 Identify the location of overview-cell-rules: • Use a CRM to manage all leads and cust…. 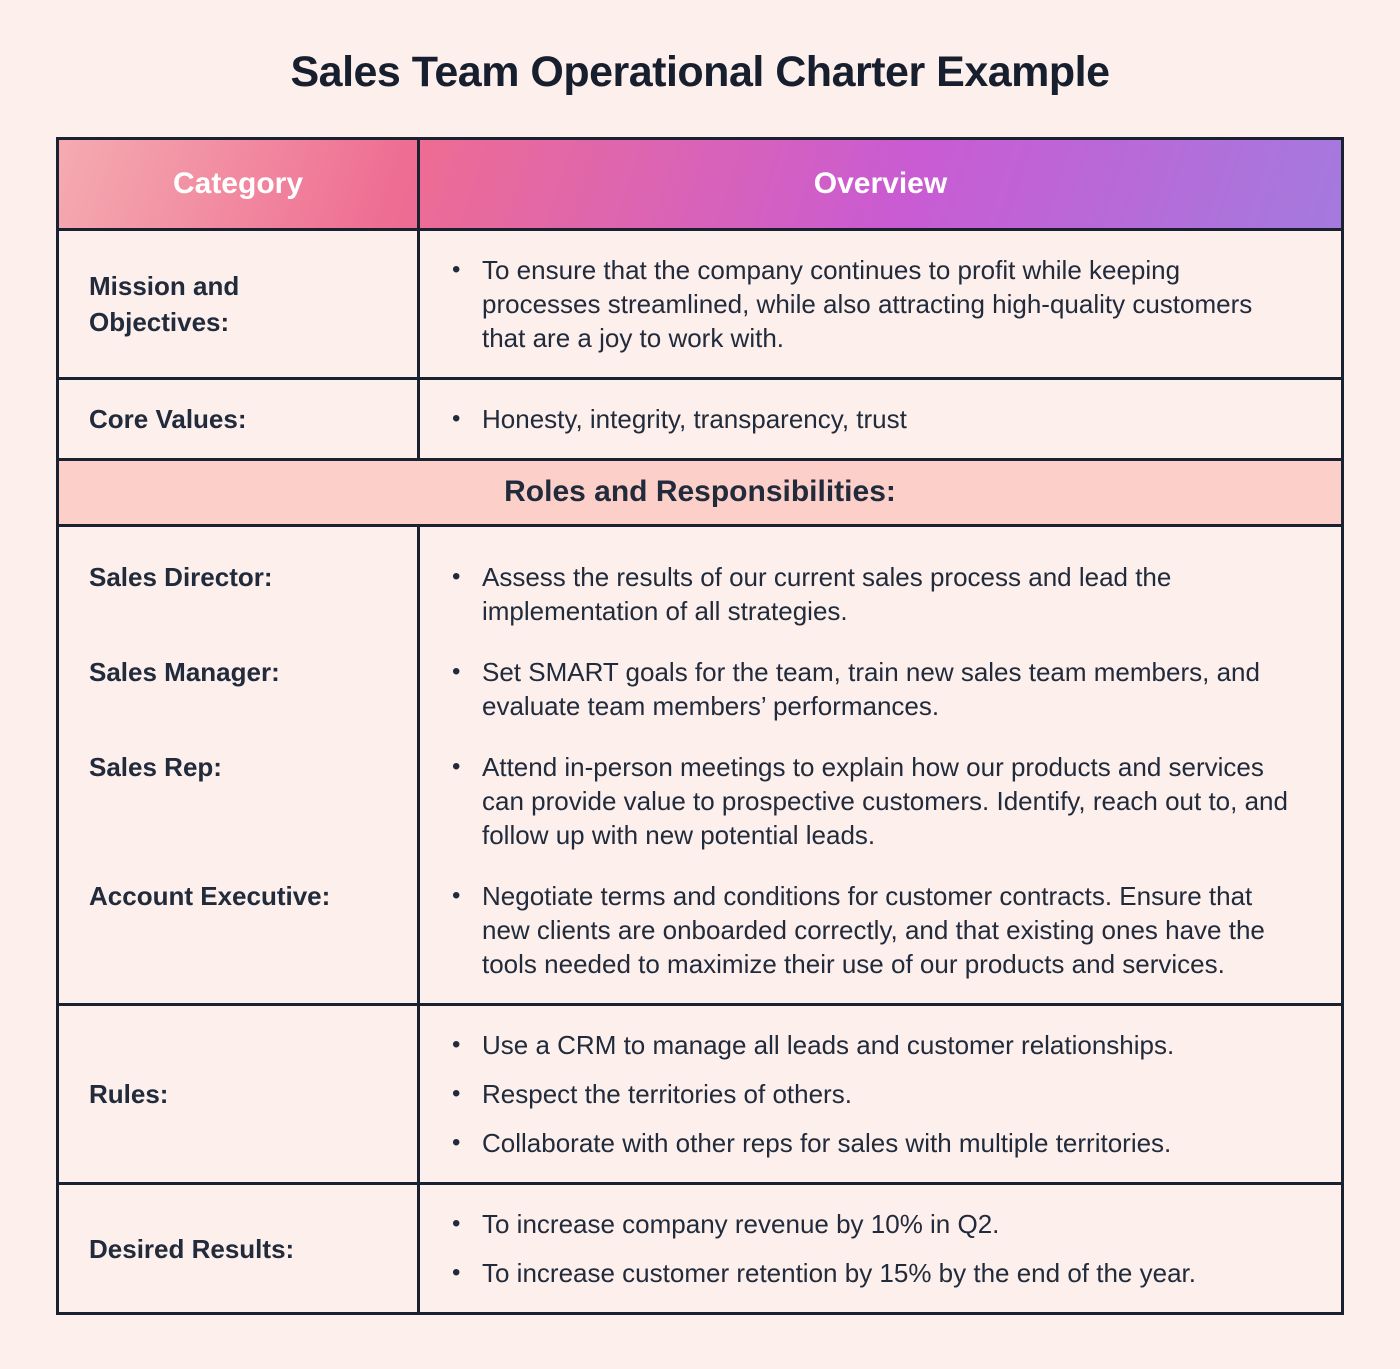
(880, 1094).